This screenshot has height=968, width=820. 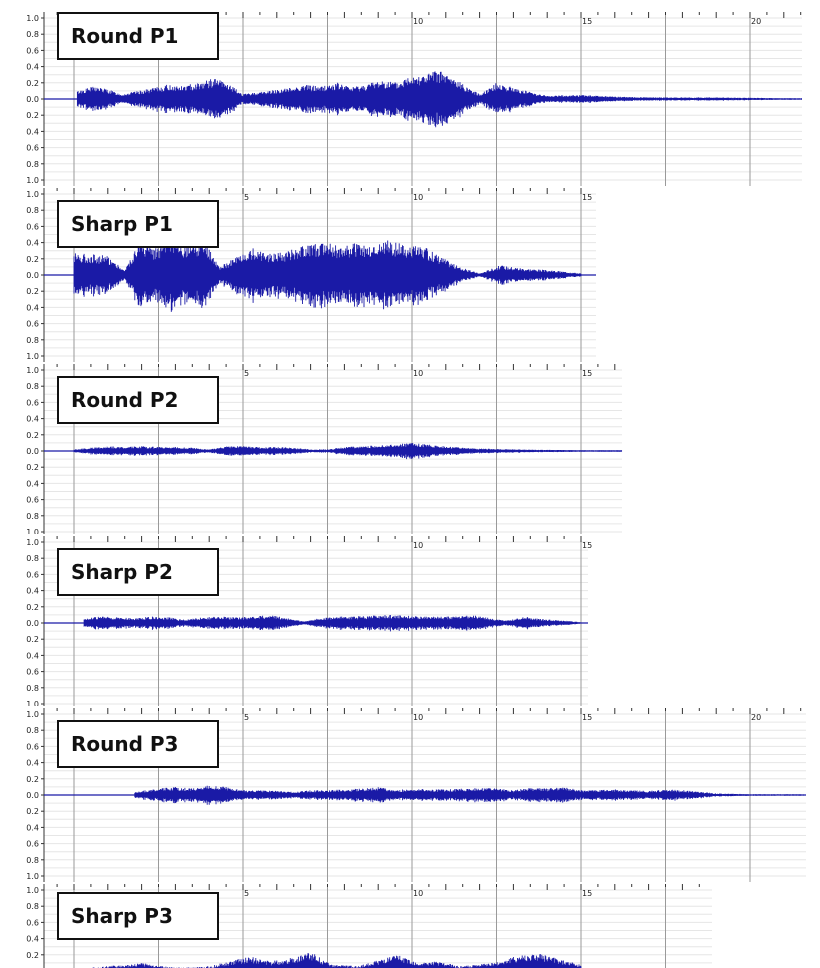 I want to click on waveform-plot: 1.0 0.8 0.6 0.4 0.2 0.0 0.2 0.4 0.6 0.8 1.0 10 15, so click(x=309, y=621).